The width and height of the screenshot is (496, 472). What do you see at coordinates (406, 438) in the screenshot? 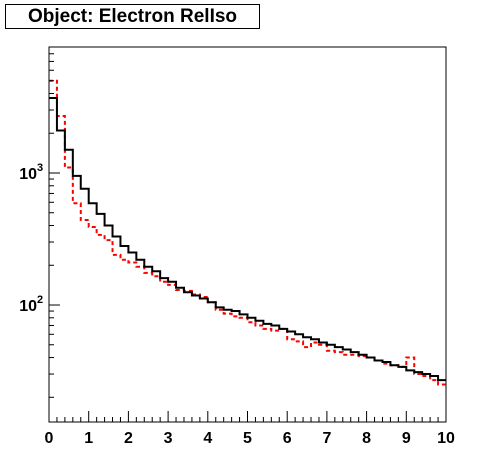
I see `x-tick-label: 9` at bounding box center [406, 438].